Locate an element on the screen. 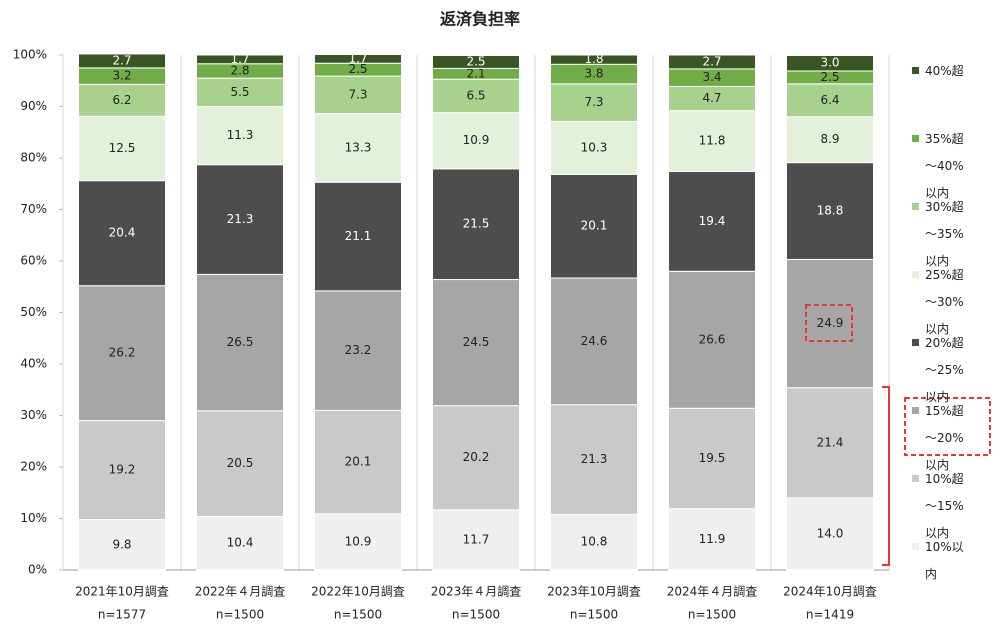 Image resolution: width=1000 pixels, height=629 pixels. legend-entry: 10%以内 is located at coordinates (943, 561).